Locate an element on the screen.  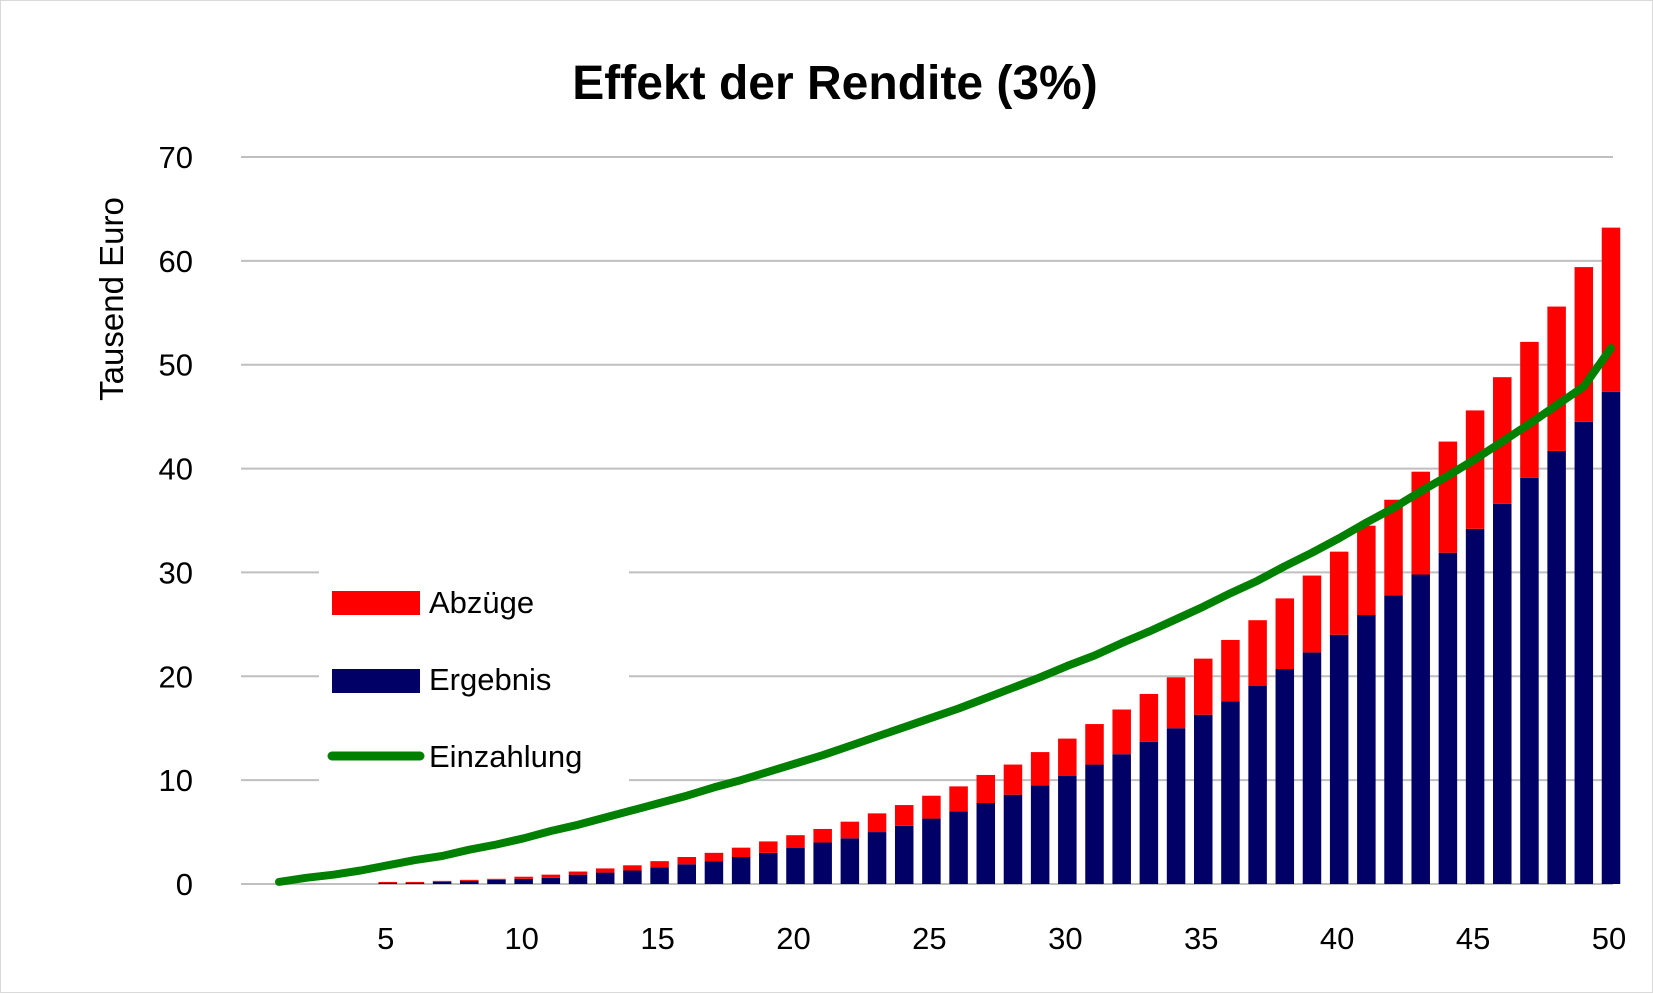
x-tick-label: 10 is located at coordinates (521, 938).